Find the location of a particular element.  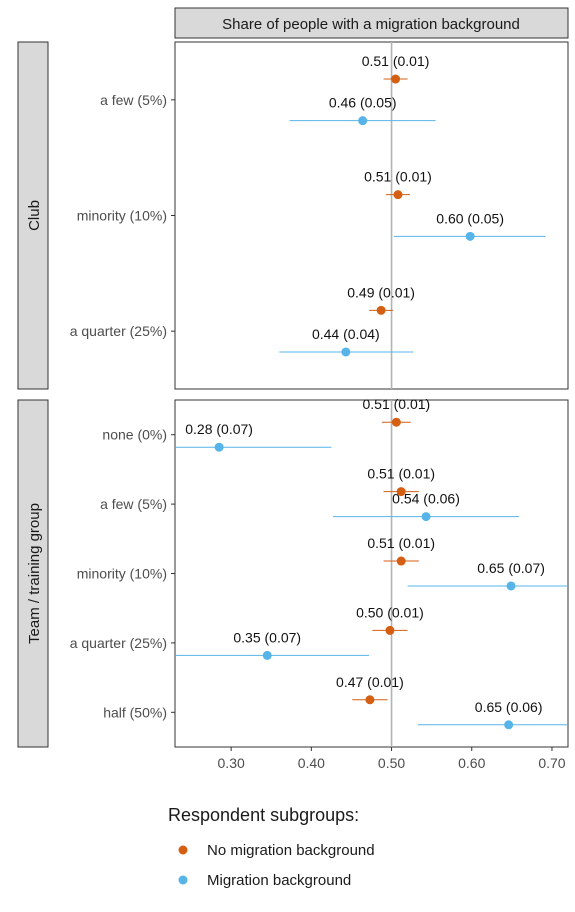

strip-team is located at coordinates (33, 573).